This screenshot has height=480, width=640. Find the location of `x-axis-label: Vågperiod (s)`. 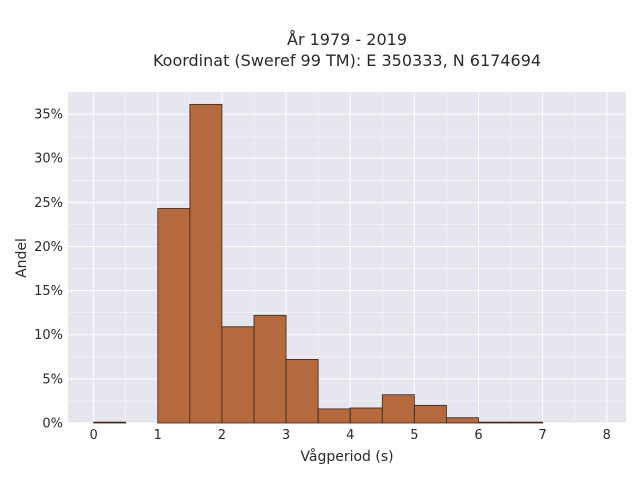

x-axis-label: Vågperiod (s) is located at coordinates (346, 456).